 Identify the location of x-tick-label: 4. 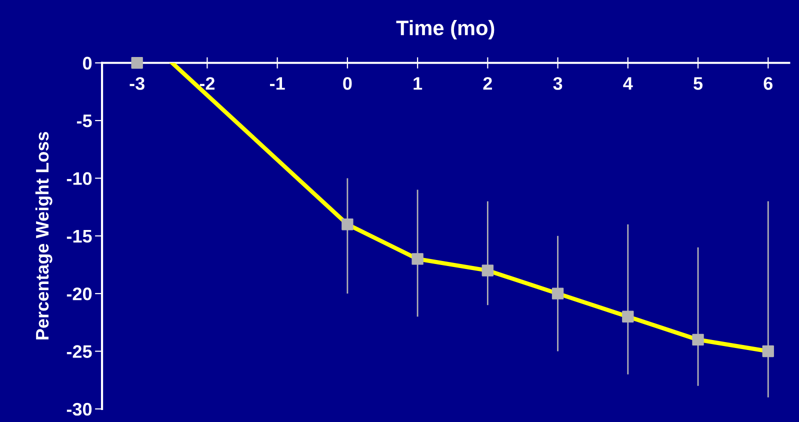
(628, 83).